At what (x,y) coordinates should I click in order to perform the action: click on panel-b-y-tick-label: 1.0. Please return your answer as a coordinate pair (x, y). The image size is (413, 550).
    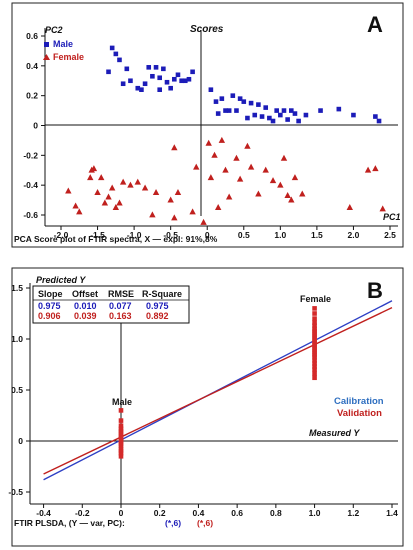
    Looking at the image, I should click on (17, 339).